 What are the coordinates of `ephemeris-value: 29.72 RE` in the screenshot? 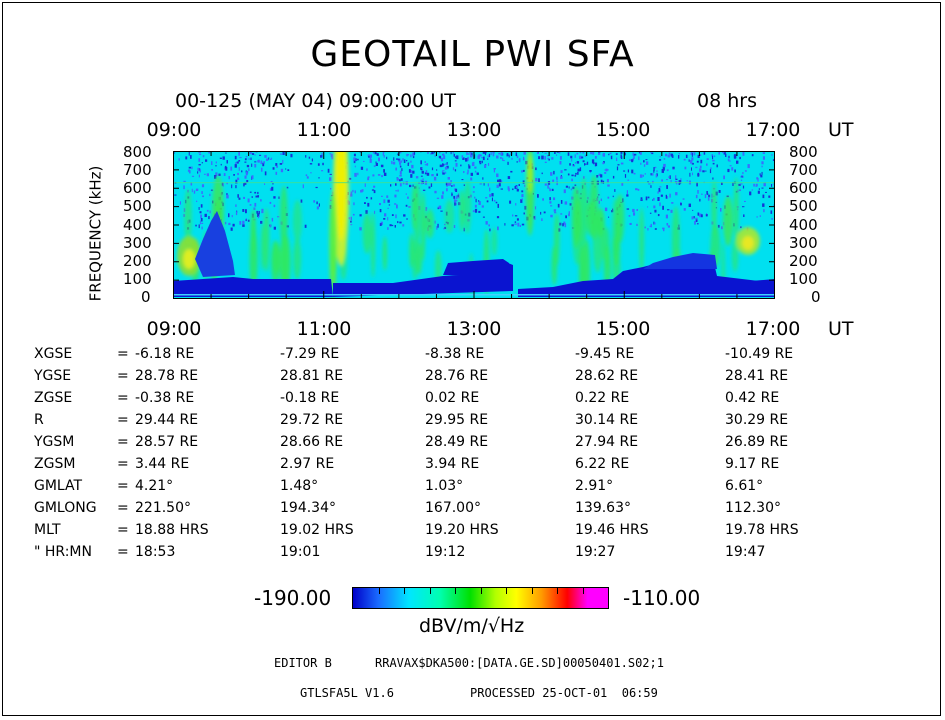 It's located at (312, 420).